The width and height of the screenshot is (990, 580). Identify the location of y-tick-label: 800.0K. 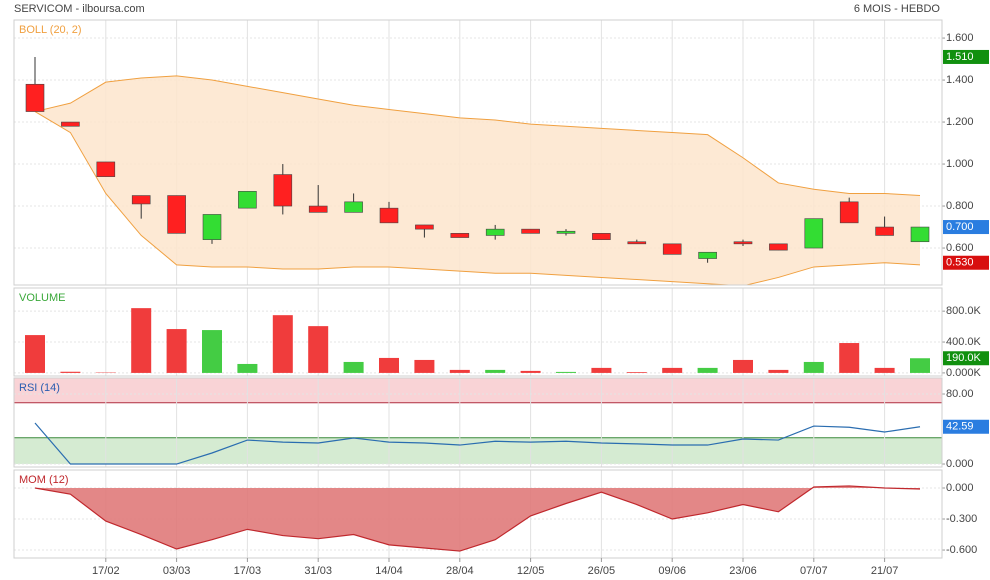
(964, 311).